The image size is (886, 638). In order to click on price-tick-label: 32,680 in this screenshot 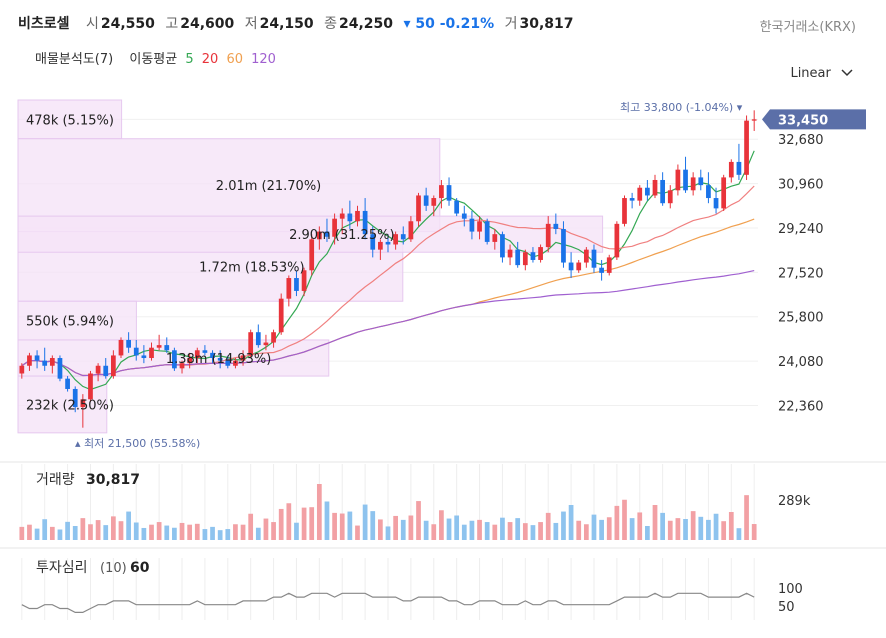, I will do `click(801, 140)`.